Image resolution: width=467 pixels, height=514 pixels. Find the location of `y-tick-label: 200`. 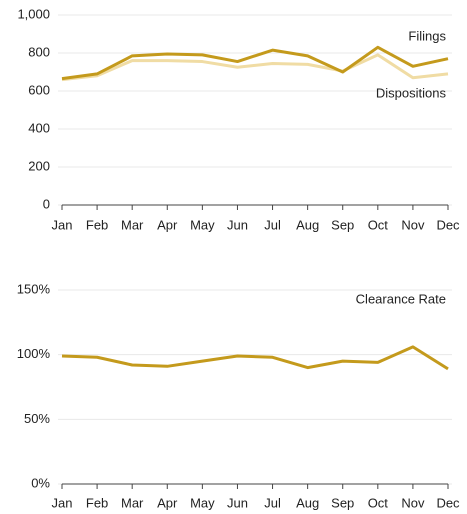

y-tick-label: 200 is located at coordinates (39, 165).